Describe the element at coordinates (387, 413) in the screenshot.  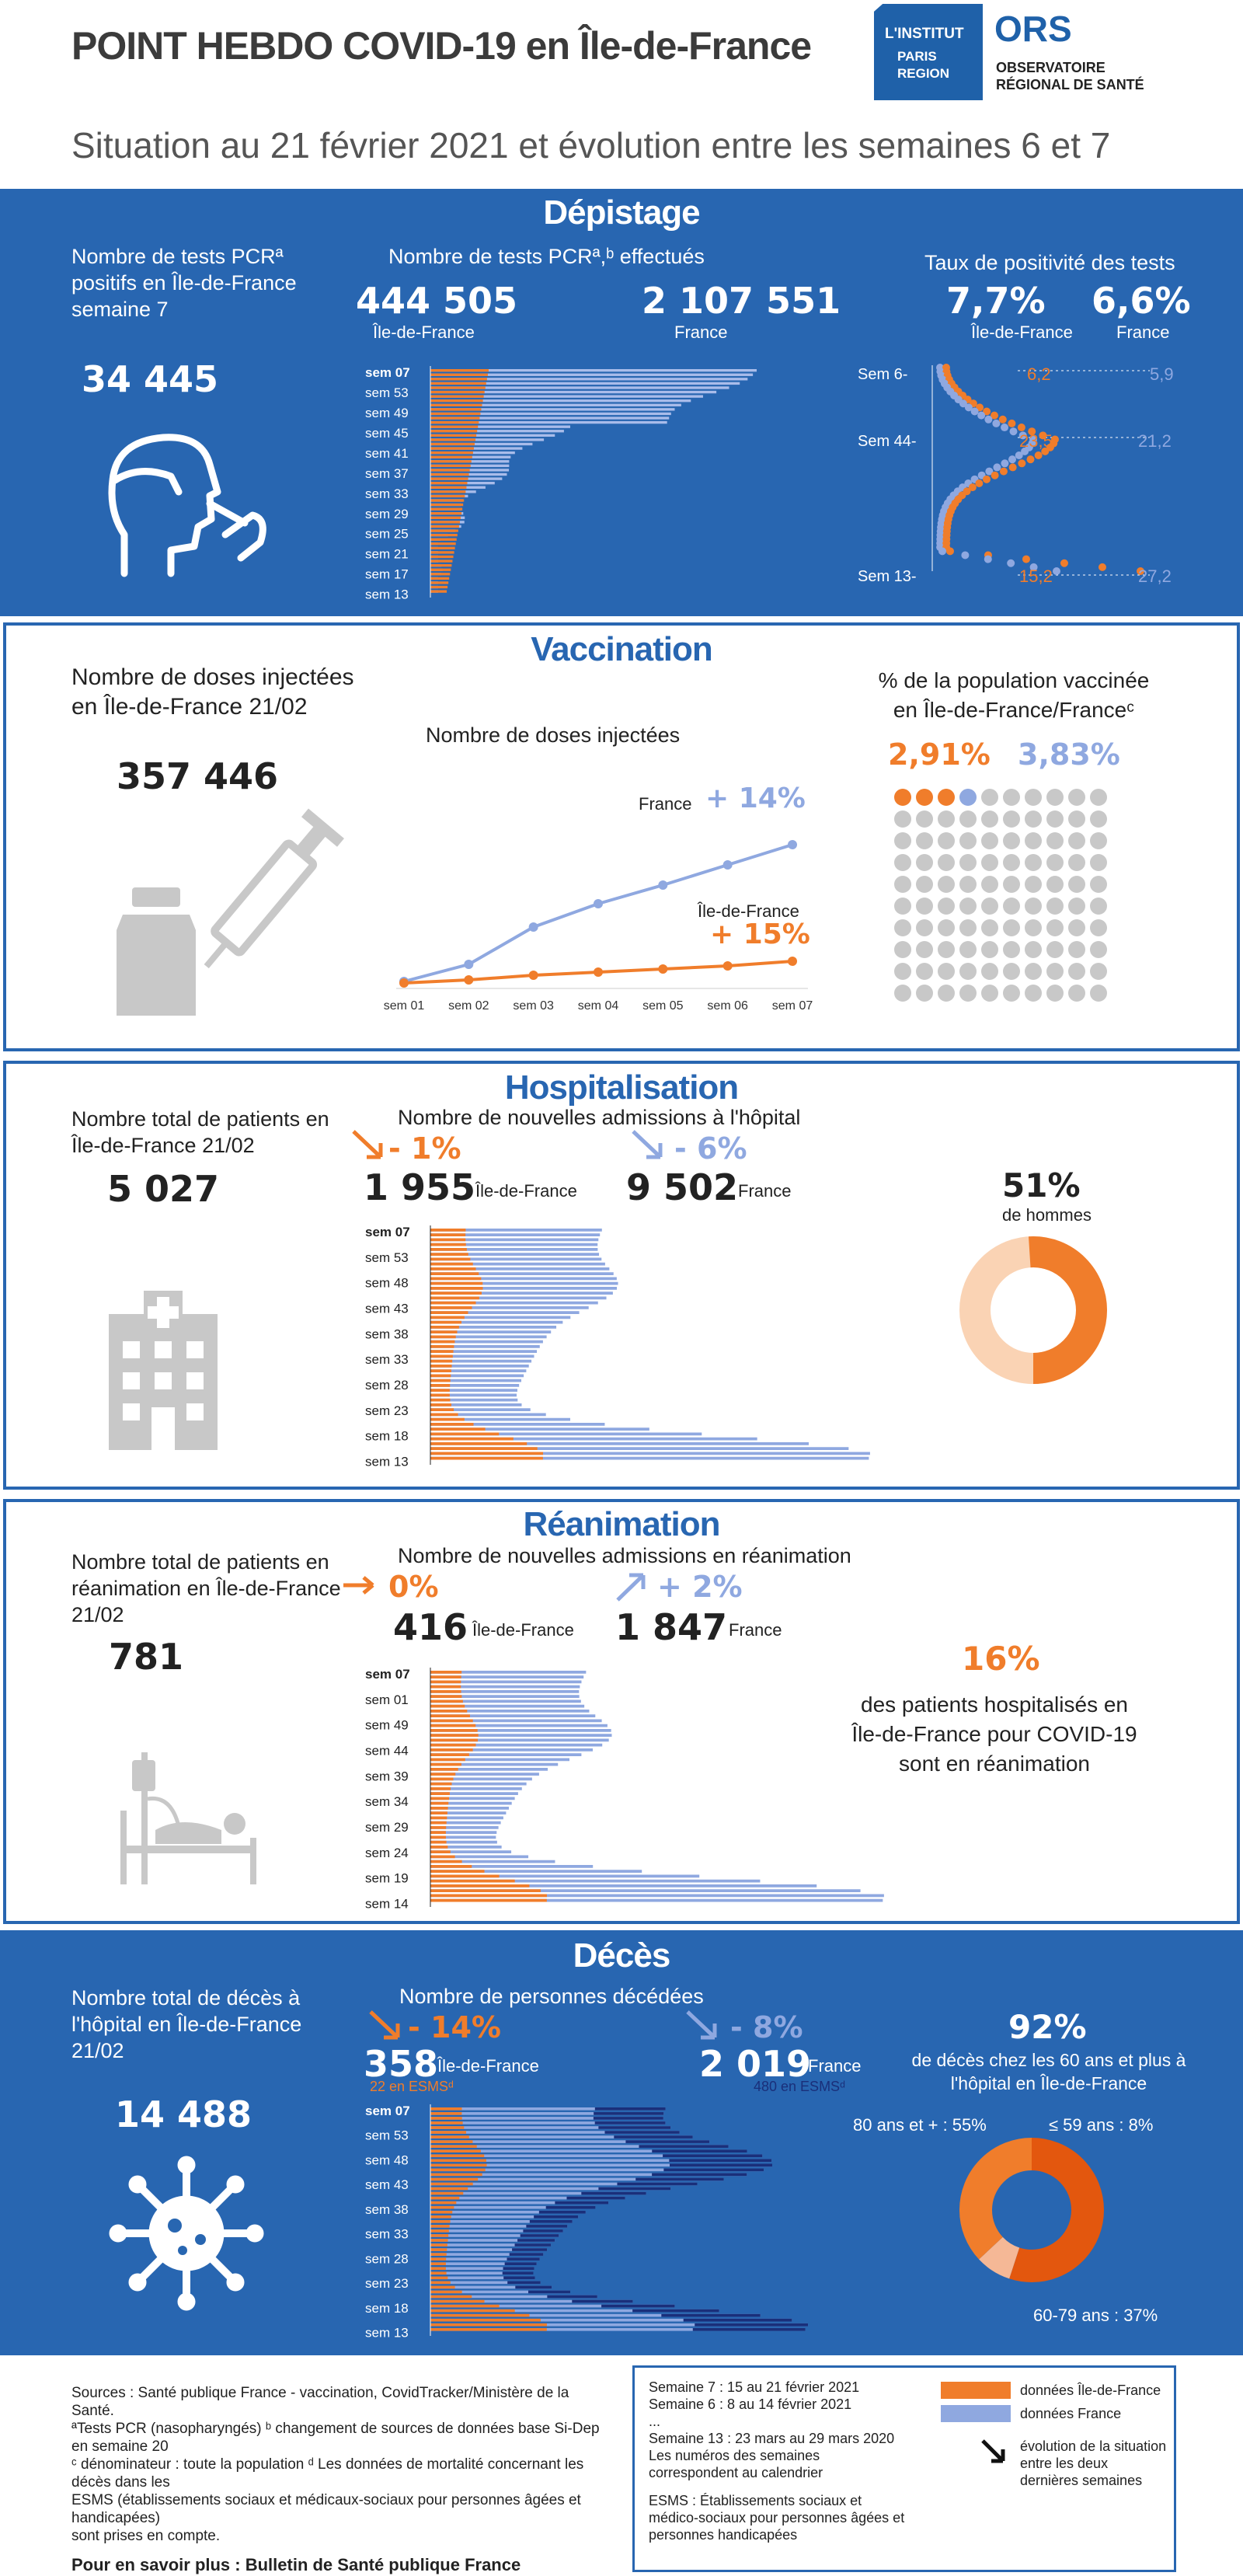
I see `week-label: sem 49` at that location.